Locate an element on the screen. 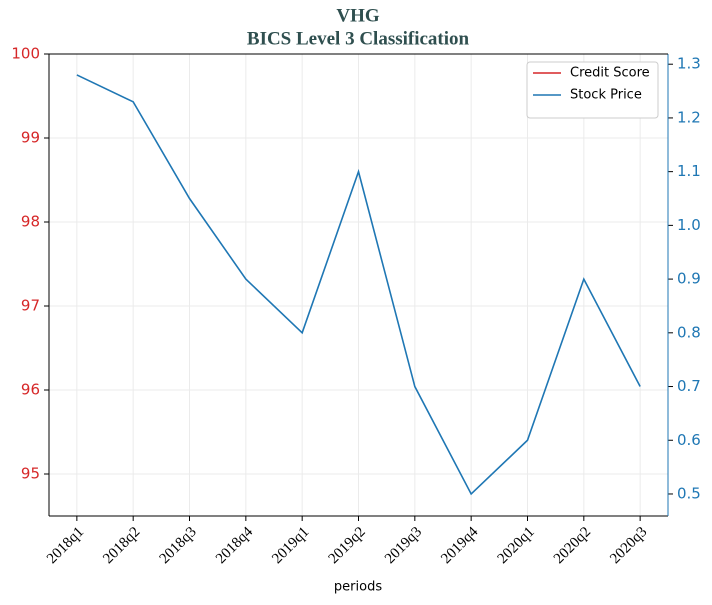 This screenshot has height=605, width=712. y-tick-label: 100 is located at coordinates (25, 54).